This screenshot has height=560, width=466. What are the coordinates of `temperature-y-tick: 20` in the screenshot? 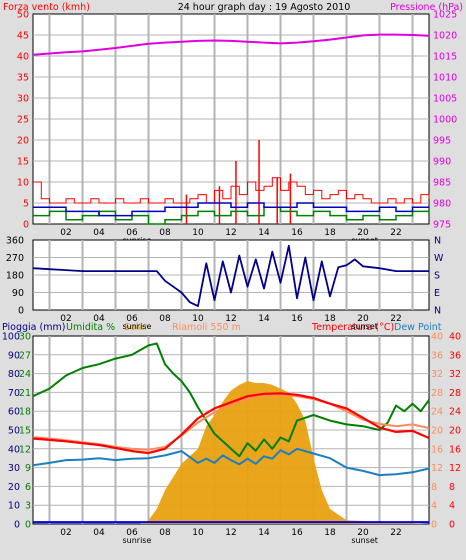 It's located at (437, 431).